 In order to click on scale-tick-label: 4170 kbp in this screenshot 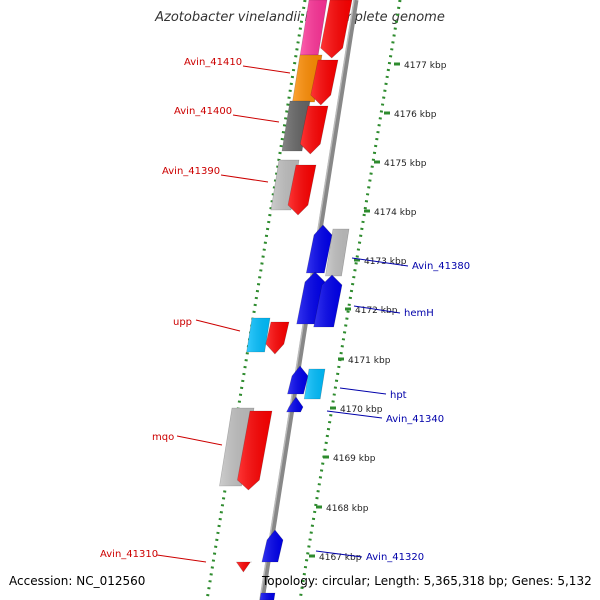, I will do `click(361, 410)`.